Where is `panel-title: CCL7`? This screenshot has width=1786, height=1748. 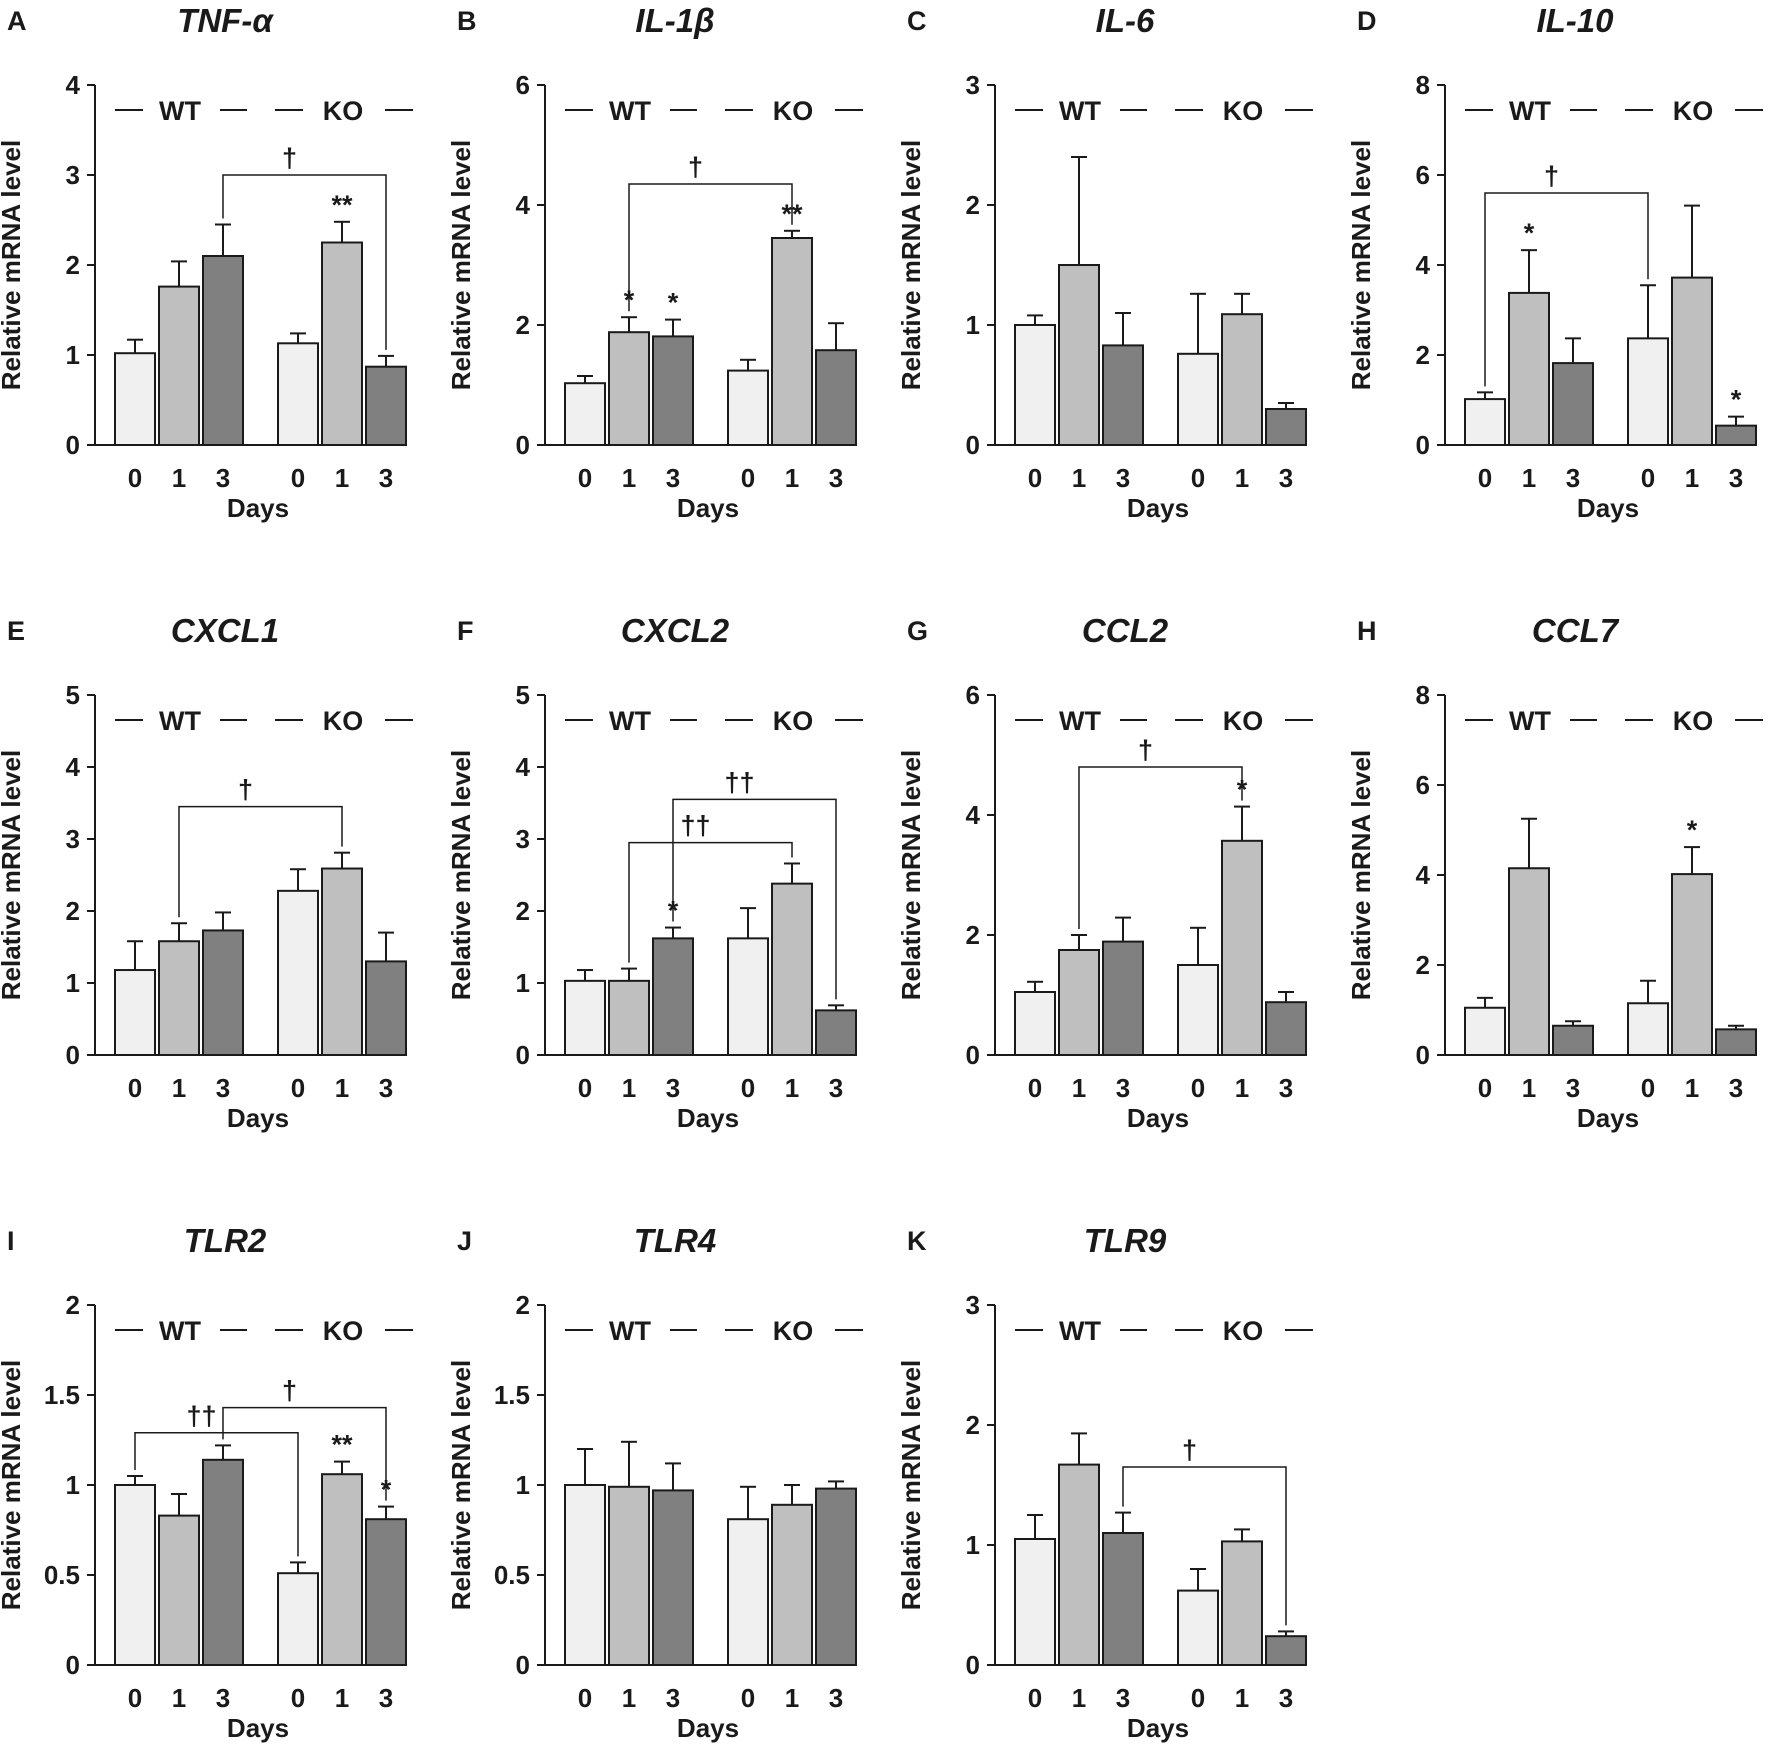
panel-title: CCL7 is located at coordinates (1576, 630).